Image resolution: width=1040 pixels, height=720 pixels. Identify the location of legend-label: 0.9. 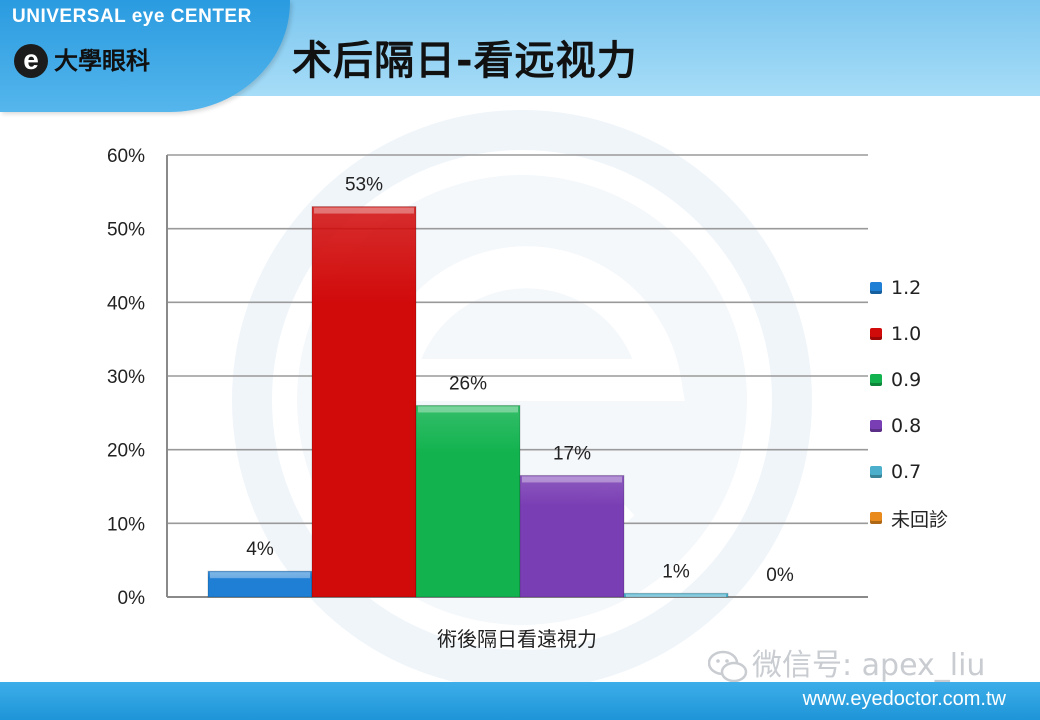
(906, 380).